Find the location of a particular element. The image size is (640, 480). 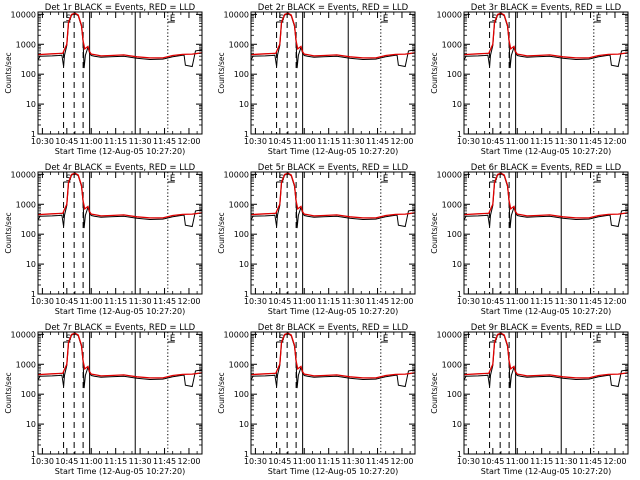

x-tick-label: 11:45 is located at coordinates (164, 461).